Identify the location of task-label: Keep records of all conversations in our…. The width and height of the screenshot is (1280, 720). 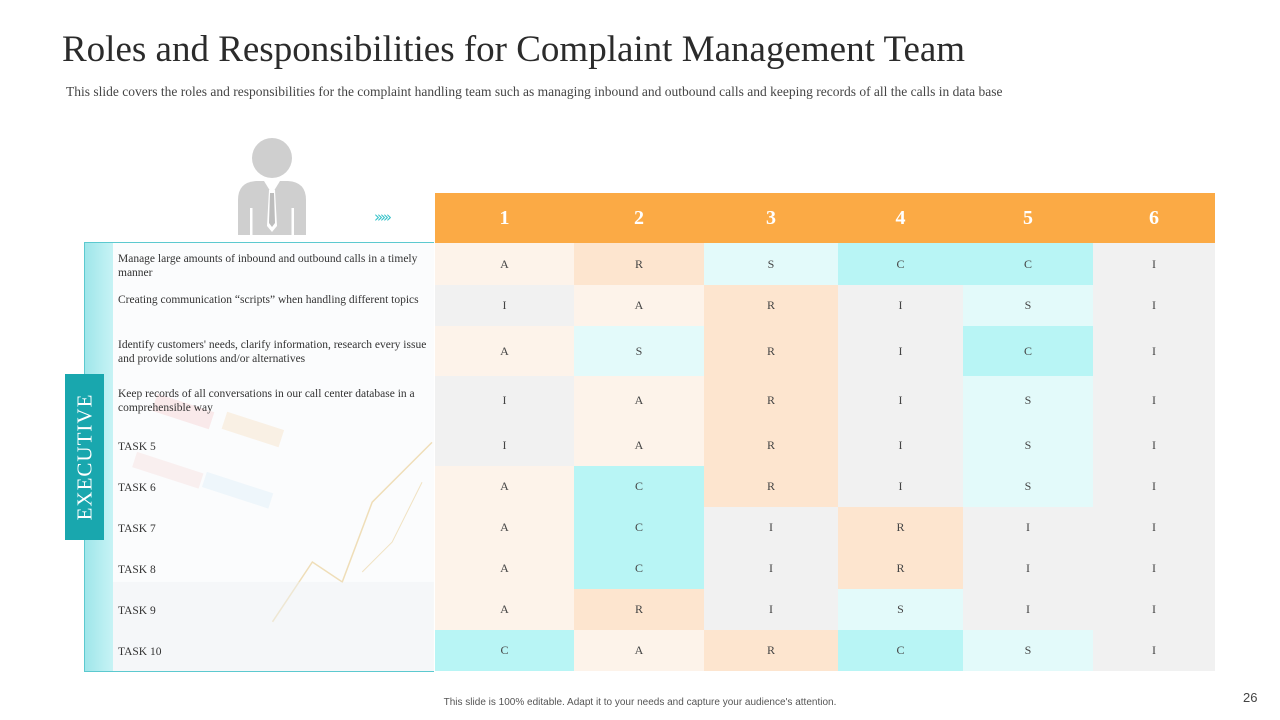
(266, 401).